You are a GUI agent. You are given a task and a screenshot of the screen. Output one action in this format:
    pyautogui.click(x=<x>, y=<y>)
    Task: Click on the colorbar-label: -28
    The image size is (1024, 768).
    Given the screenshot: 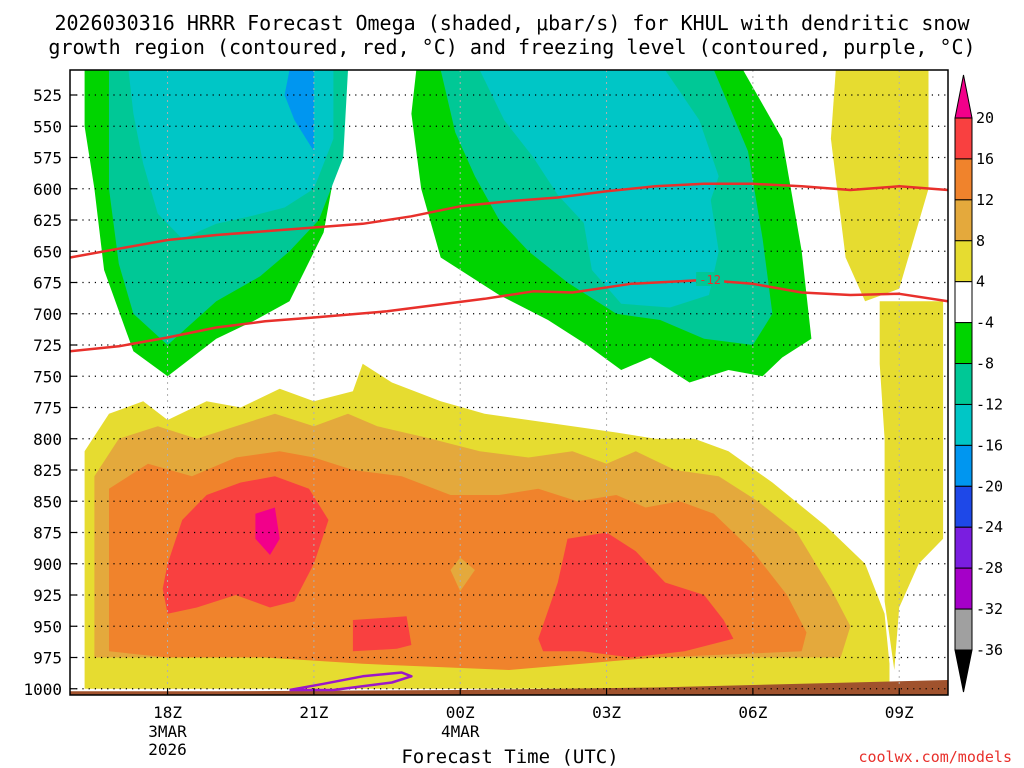 What is the action you would take?
    pyautogui.click(x=989, y=568)
    